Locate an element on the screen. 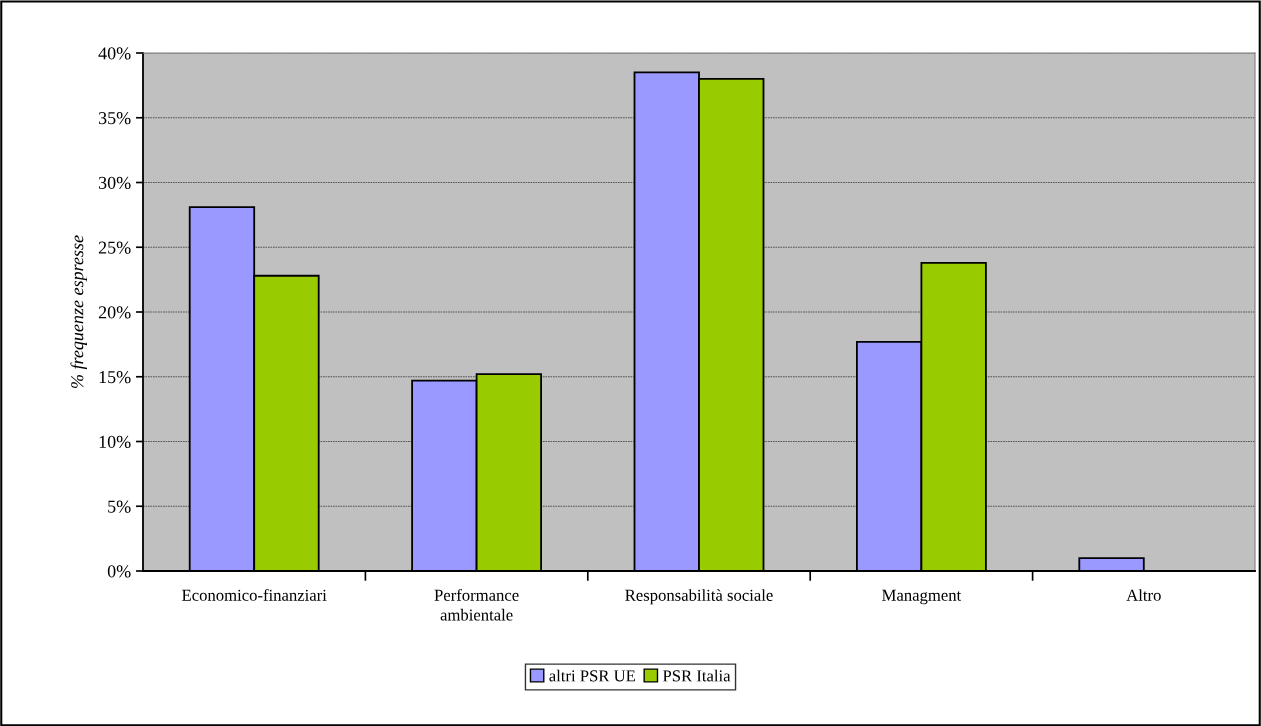  x-tick-label: Managment is located at coordinates (922, 597).